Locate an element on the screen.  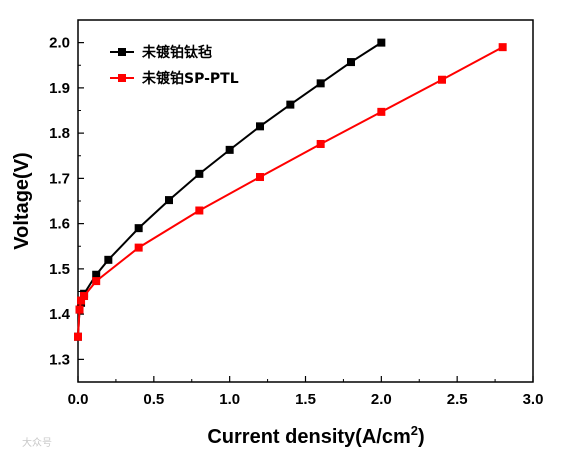
x-tick-label: 0.0 is located at coordinates (78, 399).